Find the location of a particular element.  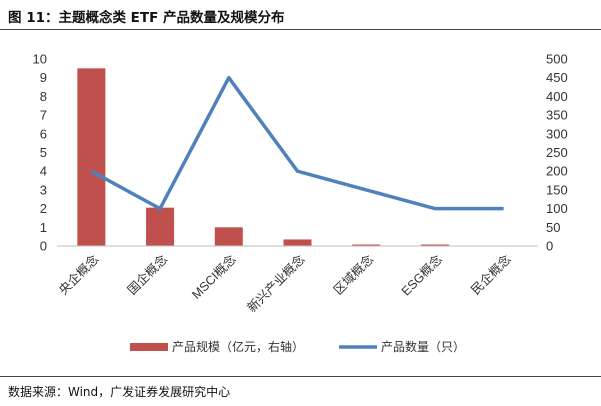

left-axis-ticks: 0 1 2 3 4 5 6 7 8 9 10 is located at coordinates (40, 153).